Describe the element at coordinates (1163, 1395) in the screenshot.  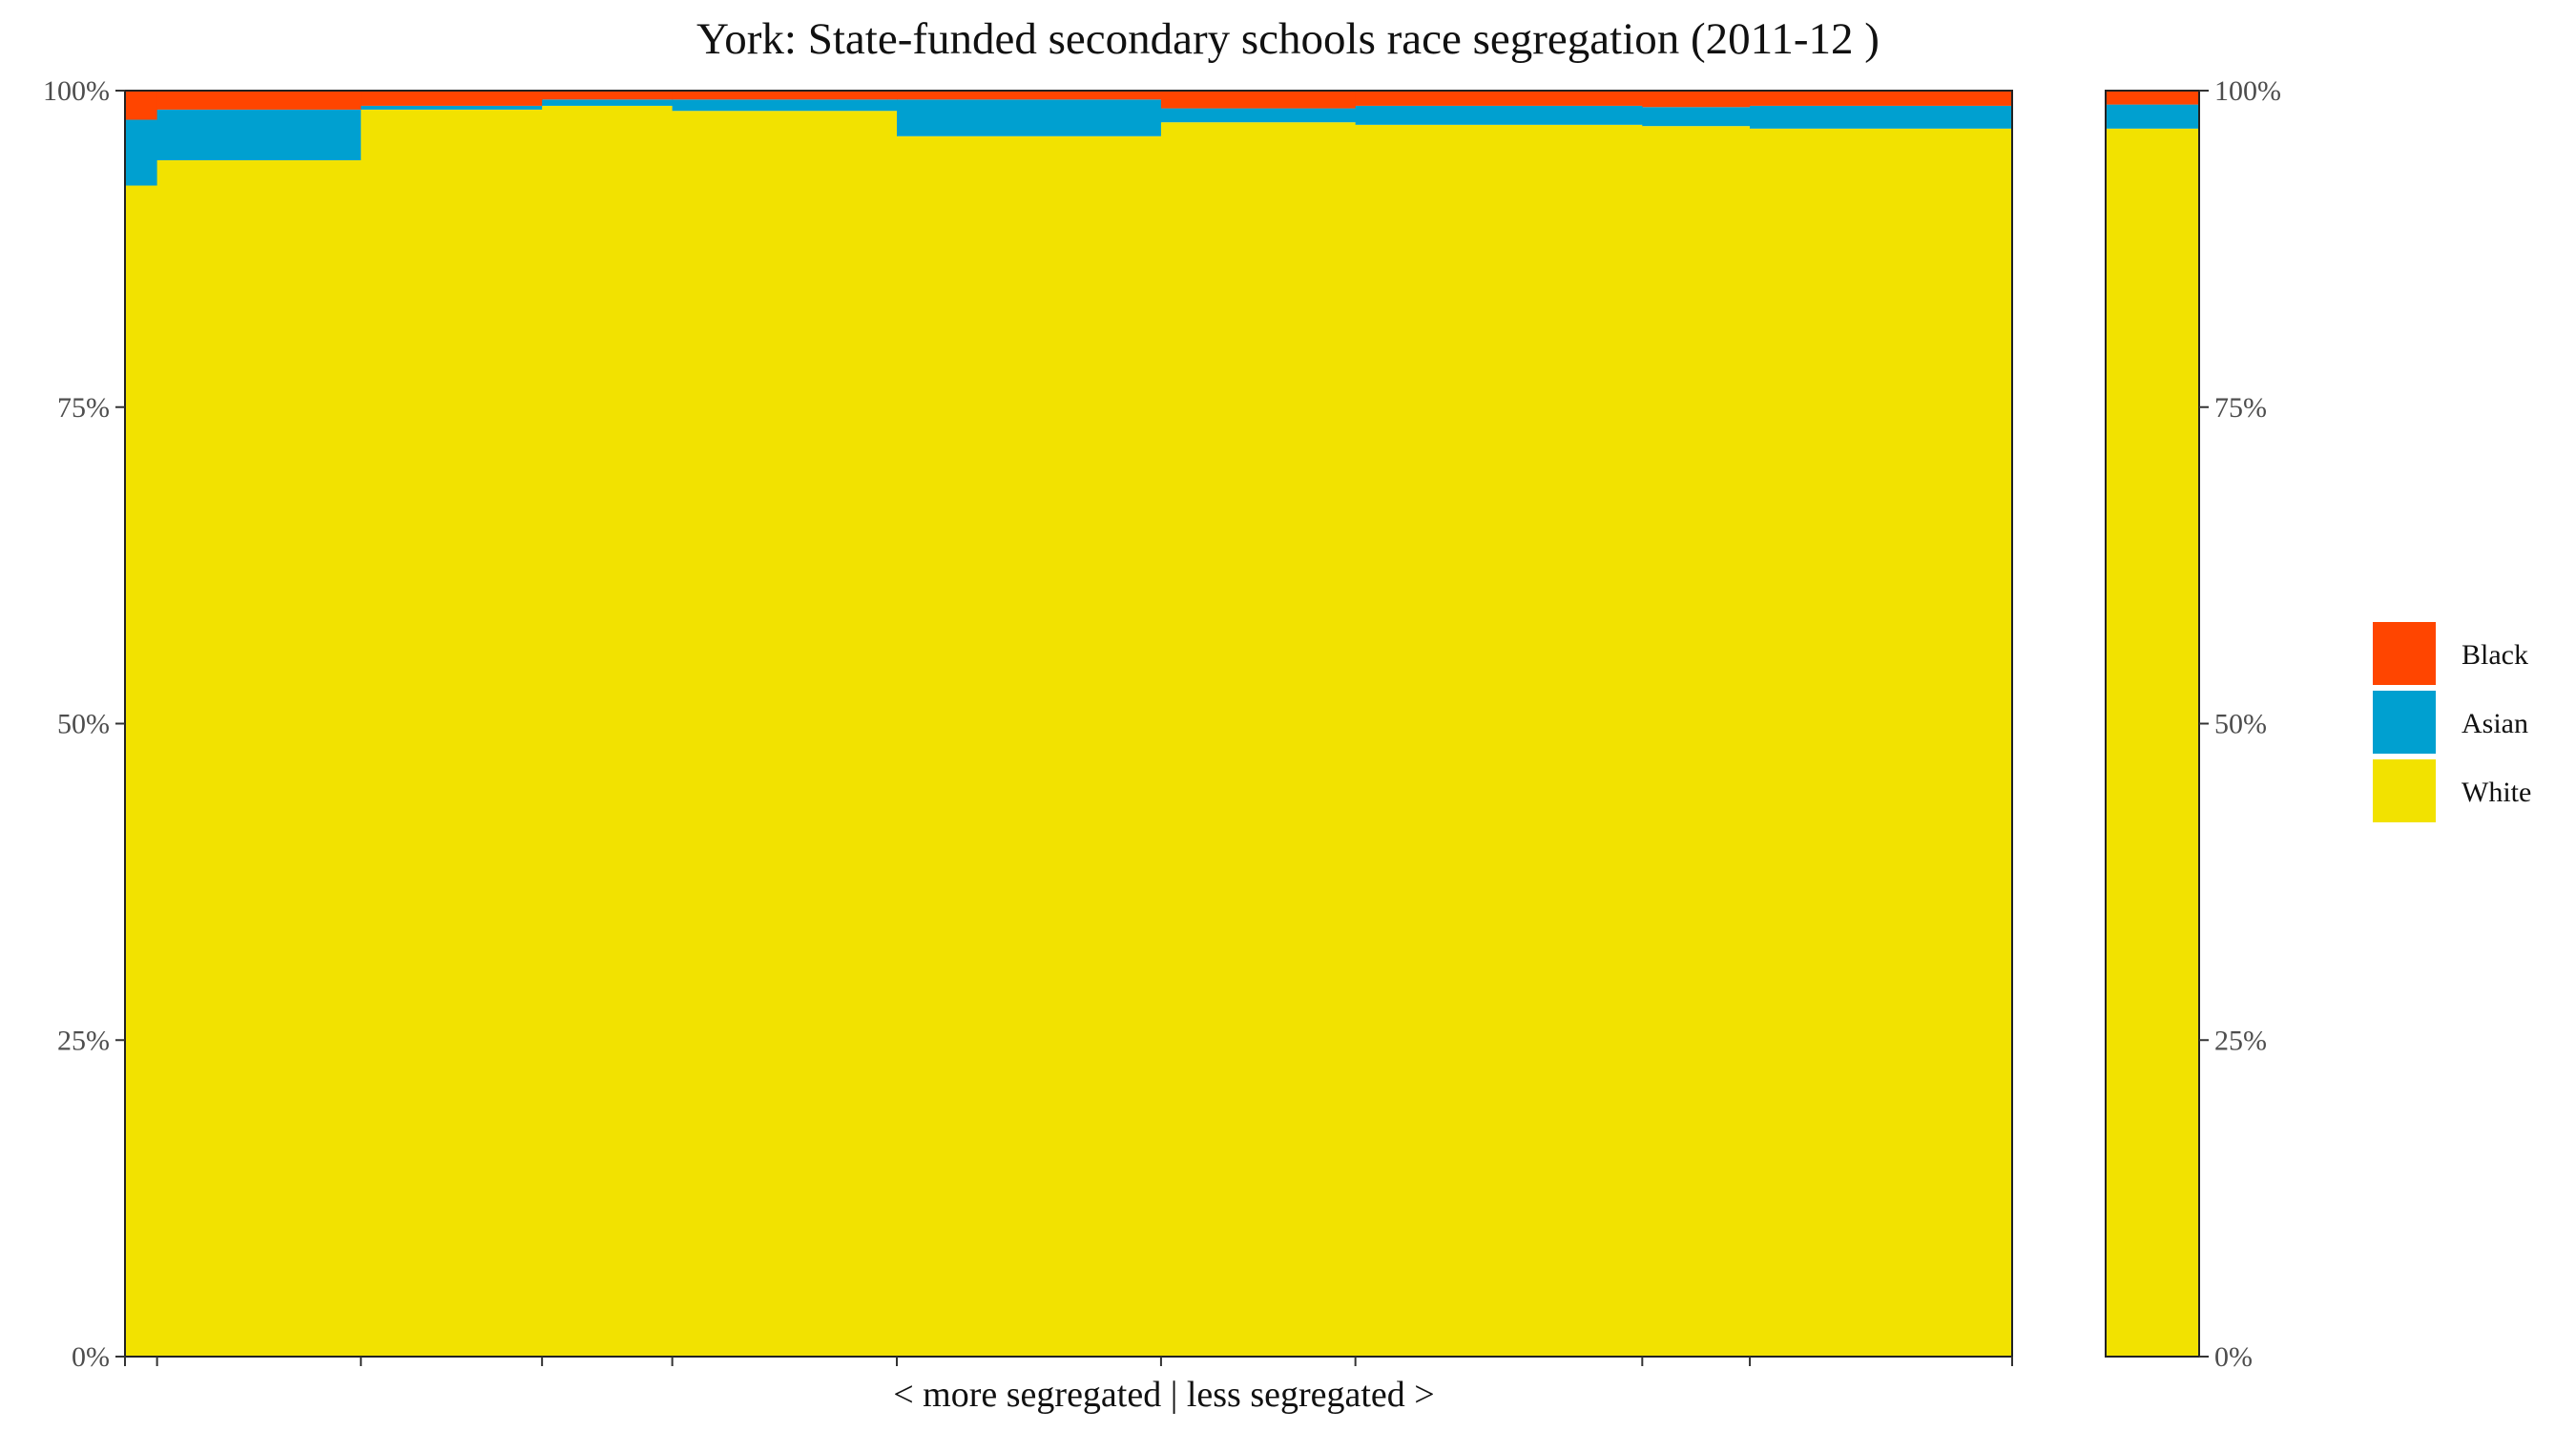
I see `x-axis-label: < more segregated | less segregated >` at that location.